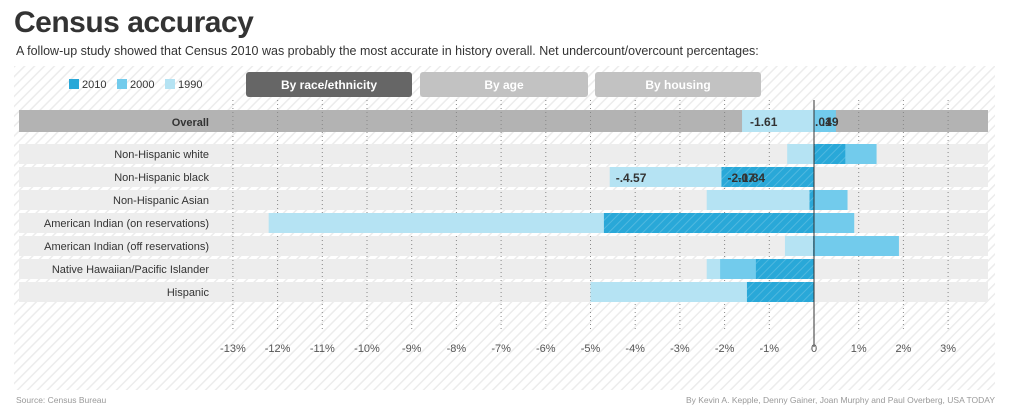  What do you see at coordinates (134, 22) in the screenshot?
I see `chart-title: Census accuracy` at bounding box center [134, 22].